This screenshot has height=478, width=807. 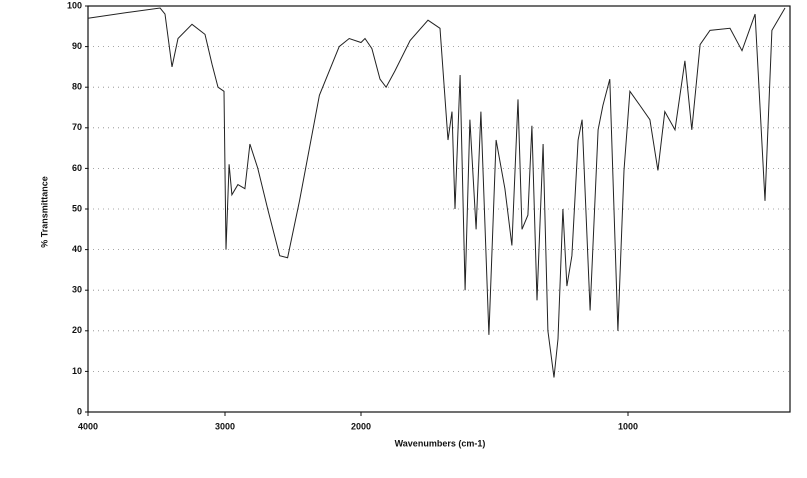 What do you see at coordinates (77, 168) in the screenshot?
I see `y-tick-label: 60` at bounding box center [77, 168].